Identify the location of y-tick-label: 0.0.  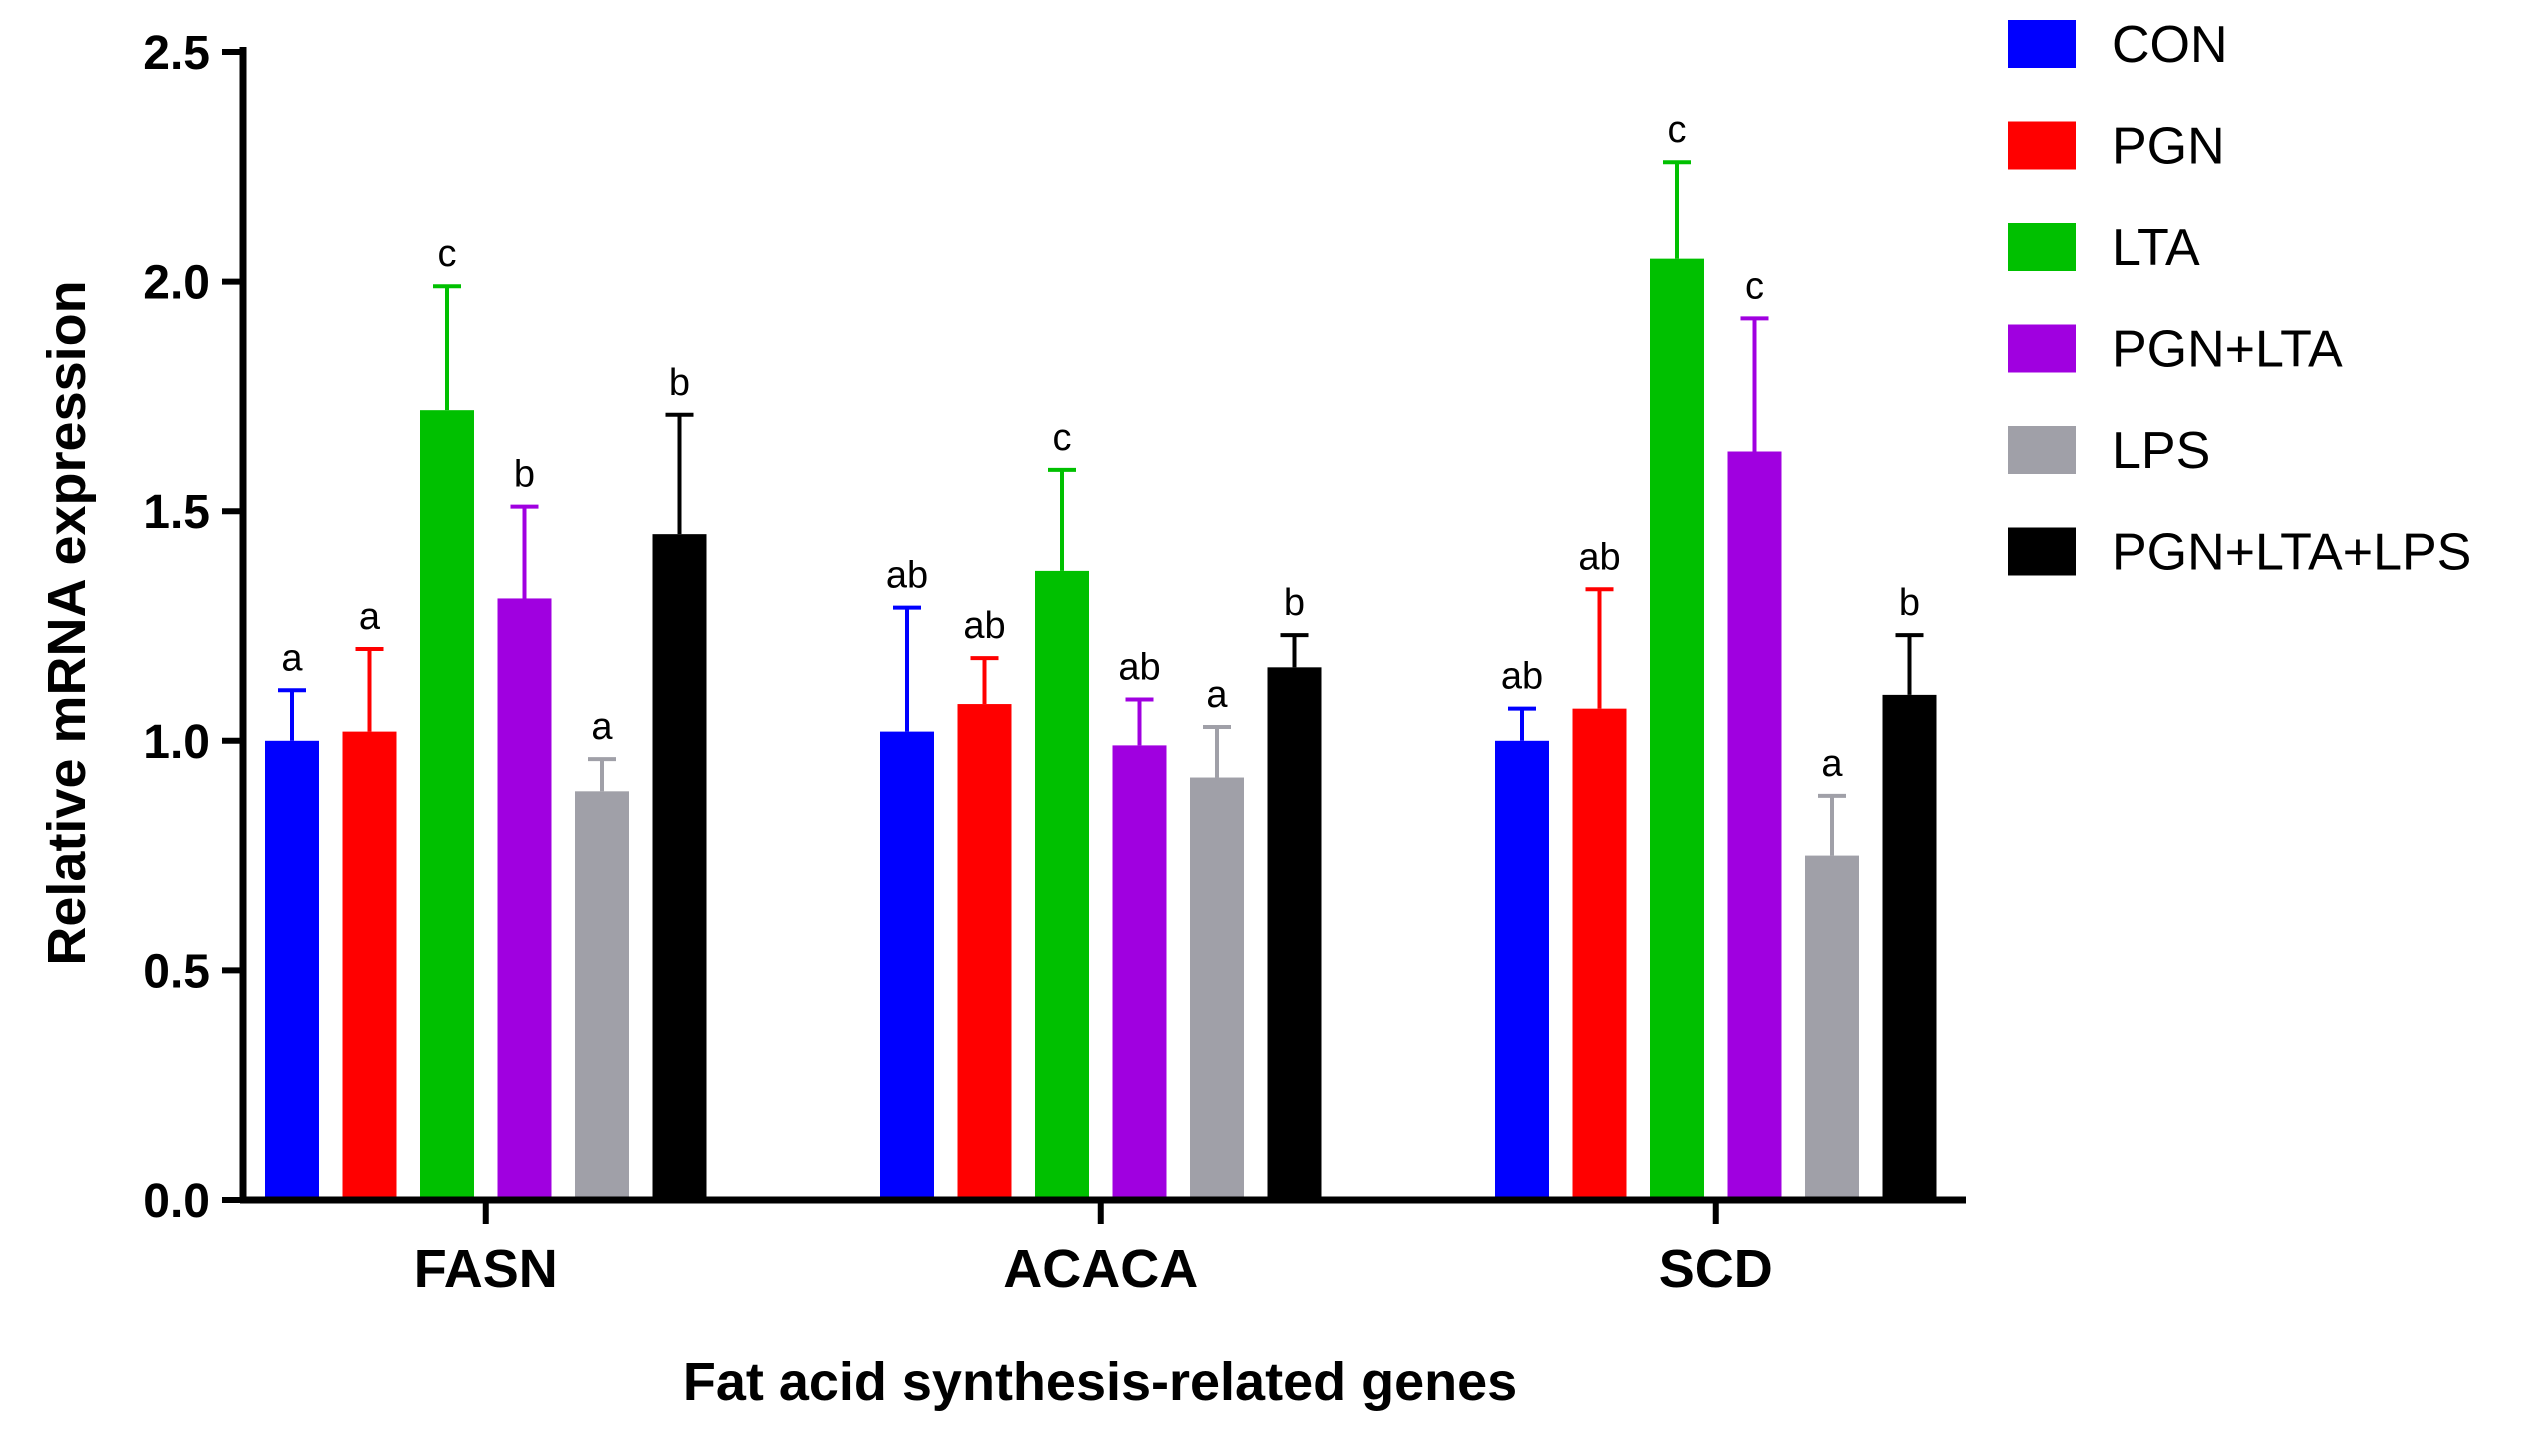
(176, 1201).